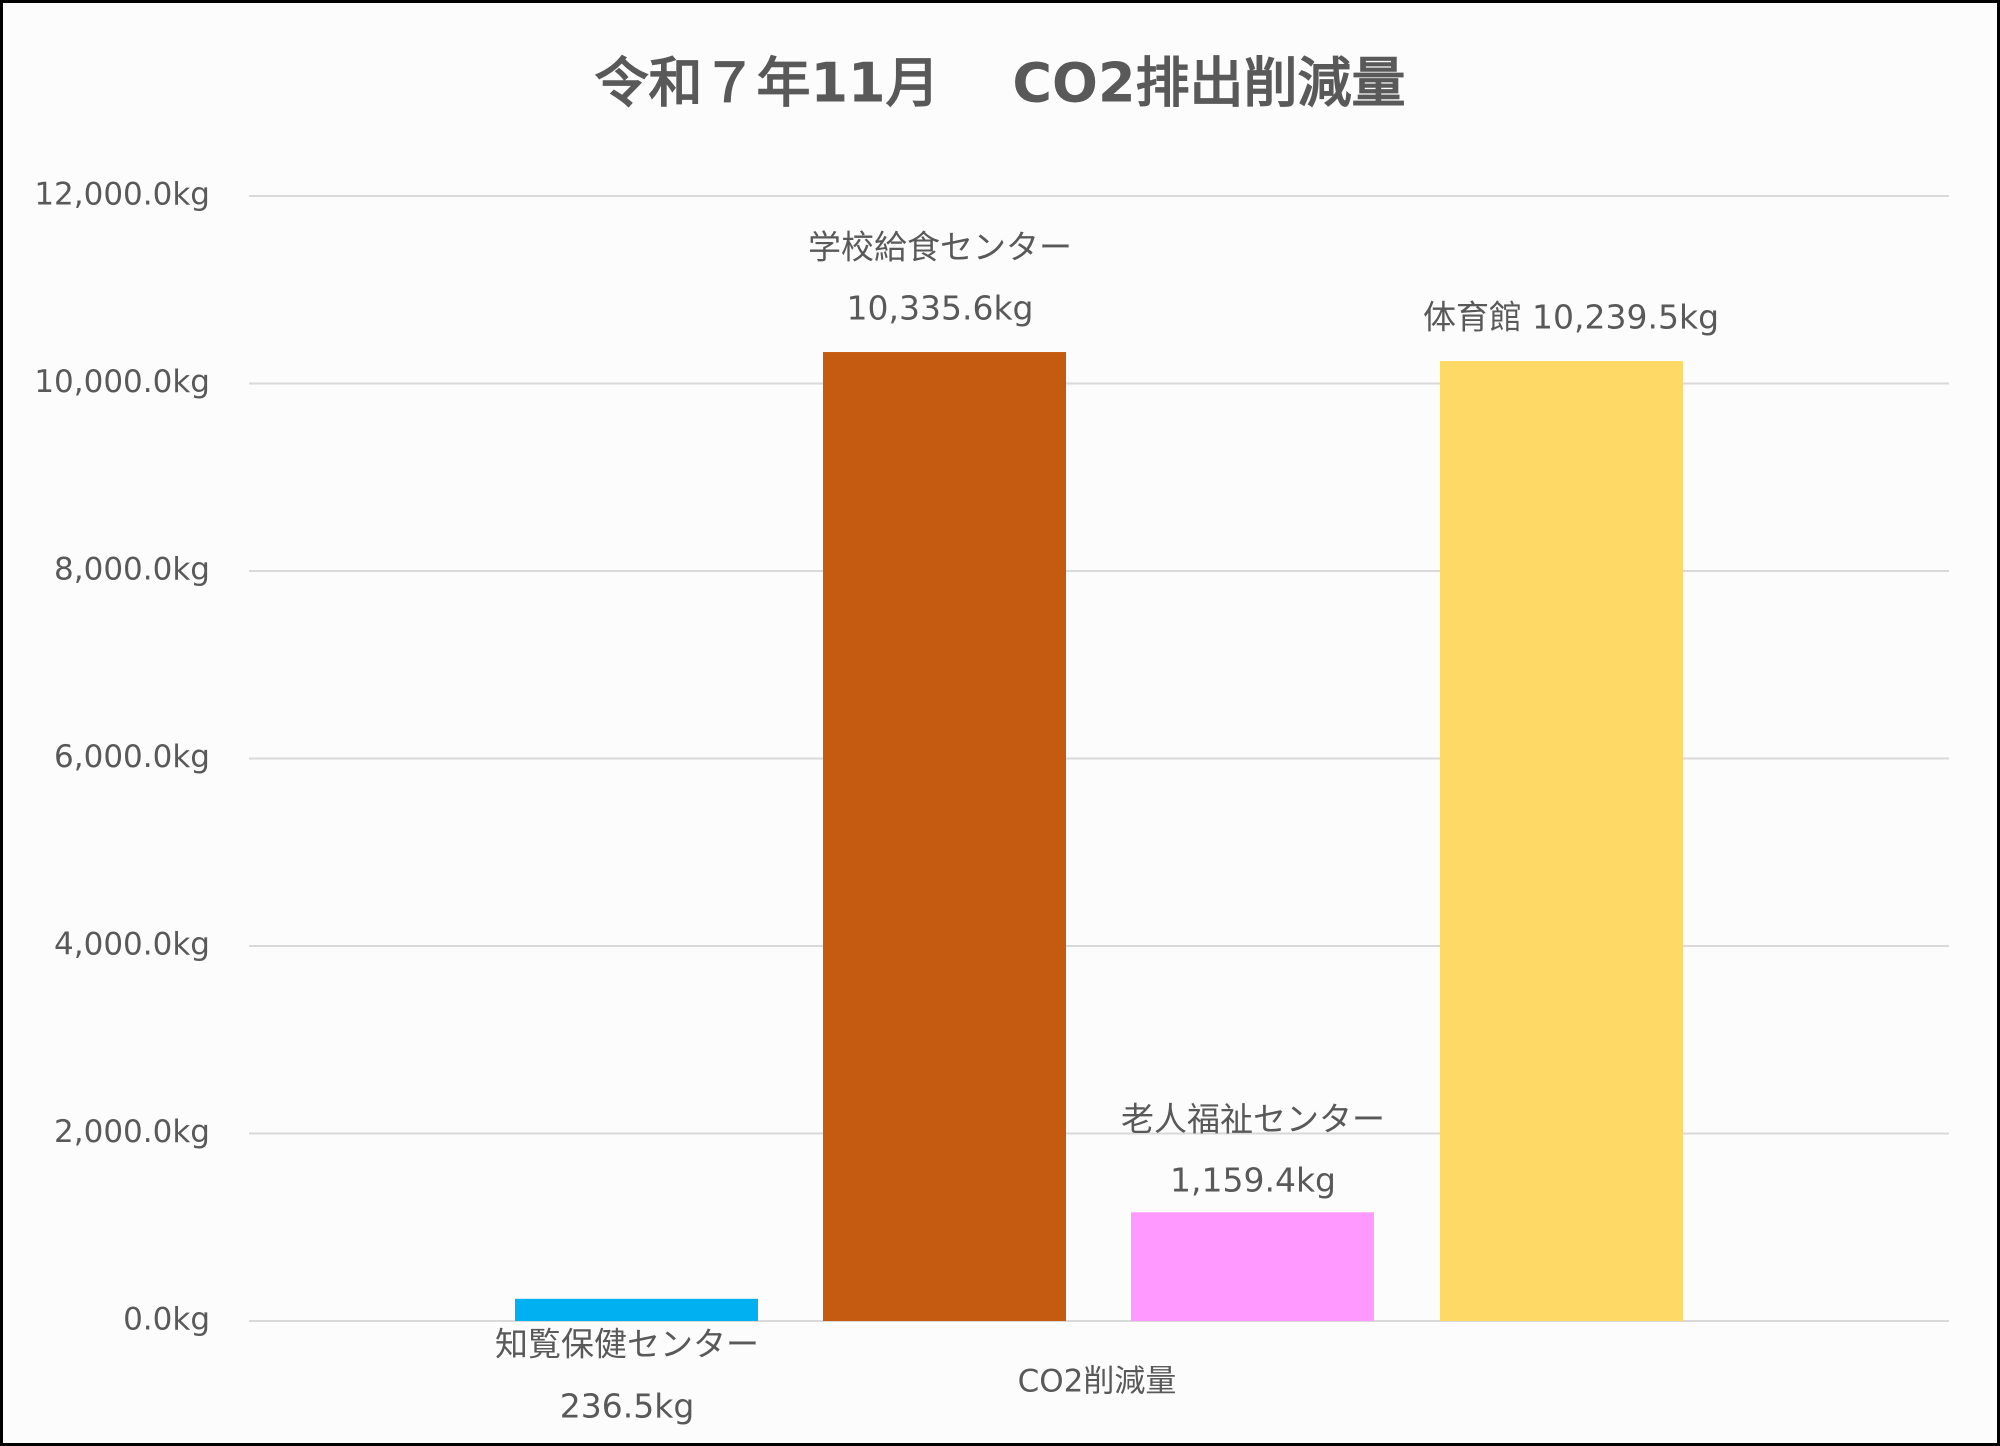 This screenshot has height=1446, width=2000. Describe the element at coordinates (1472, 317) in the screenshot. I see `data-label-name: 体育館` at that location.